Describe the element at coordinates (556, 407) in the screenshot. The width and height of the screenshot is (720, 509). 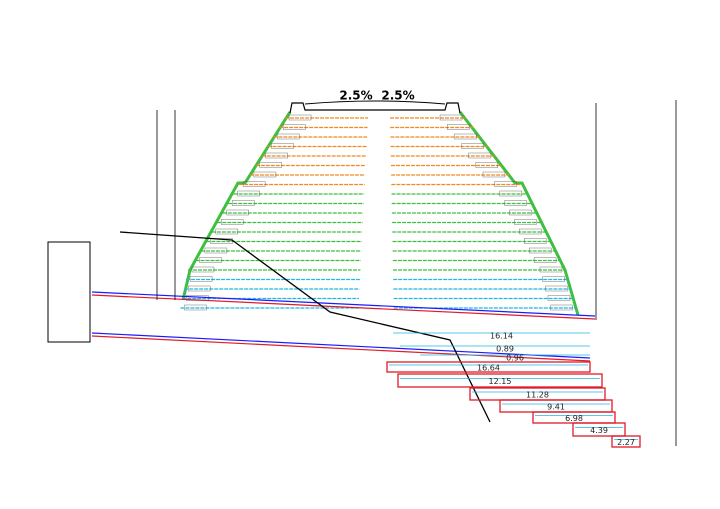
I see `dimension-label: 9.41` at that location.